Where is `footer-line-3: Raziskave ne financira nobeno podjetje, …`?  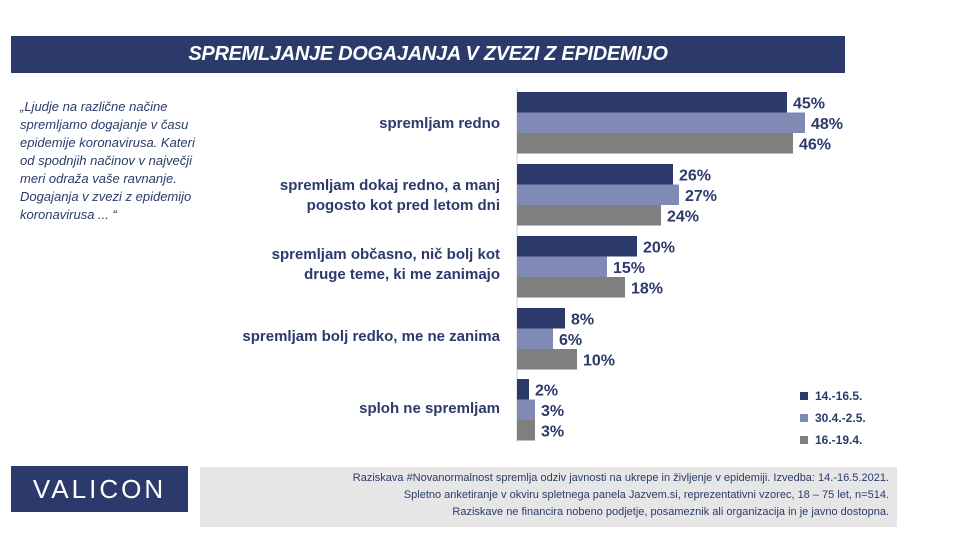
footer-line-3: Raziskave ne financira nobeno podjetje, … is located at coordinates (670, 512).